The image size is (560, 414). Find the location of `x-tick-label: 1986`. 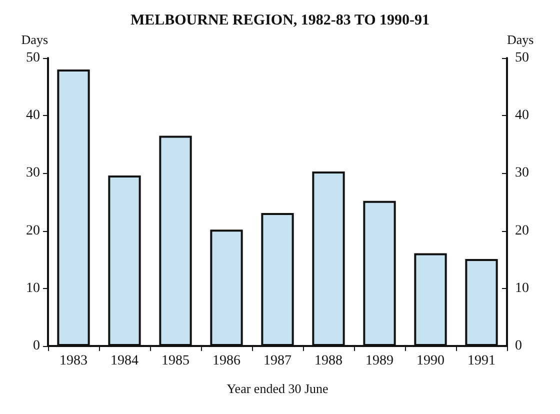

x-tick-label: 1986 is located at coordinates (226, 361).